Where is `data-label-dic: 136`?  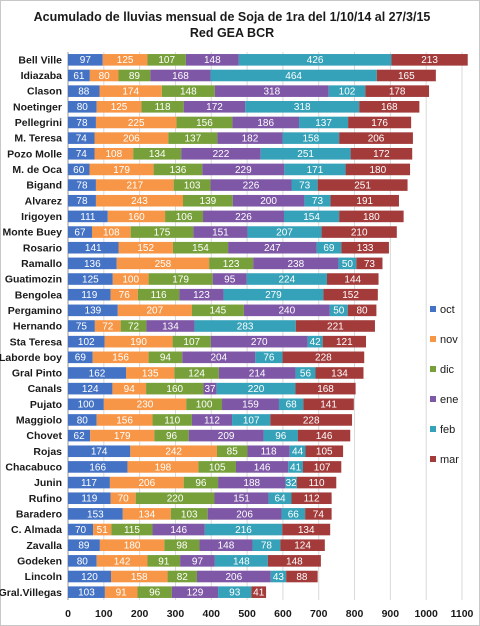
data-label-dic: 136 is located at coordinates (178, 170).